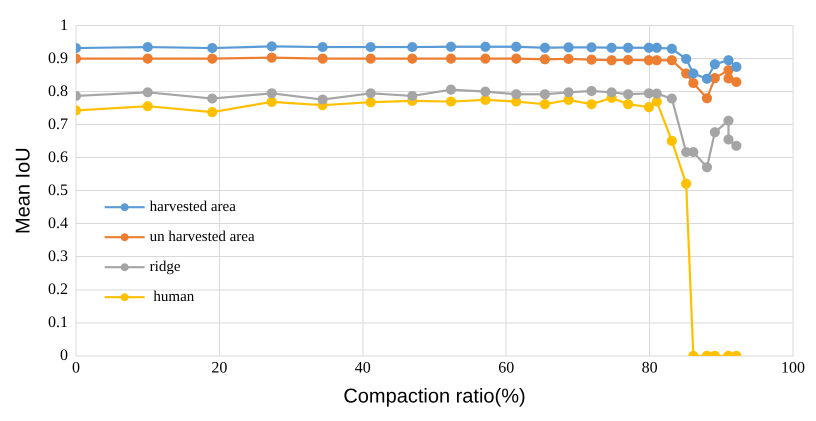  Describe the element at coordinates (23, 190) in the screenshot. I see `y-axis-title: Mean IoU` at that location.